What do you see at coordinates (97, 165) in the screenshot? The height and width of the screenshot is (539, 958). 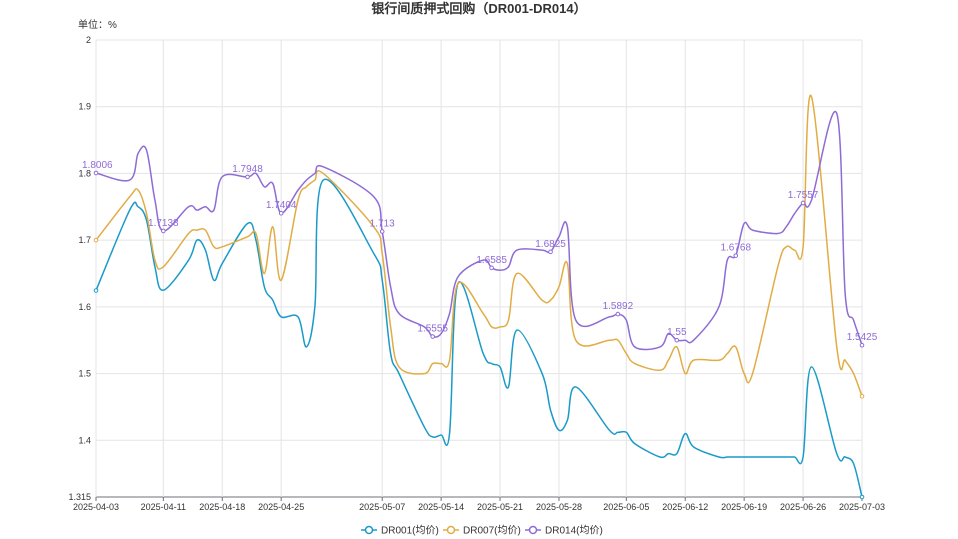 I see `data-label: 1.8006` at bounding box center [97, 165].